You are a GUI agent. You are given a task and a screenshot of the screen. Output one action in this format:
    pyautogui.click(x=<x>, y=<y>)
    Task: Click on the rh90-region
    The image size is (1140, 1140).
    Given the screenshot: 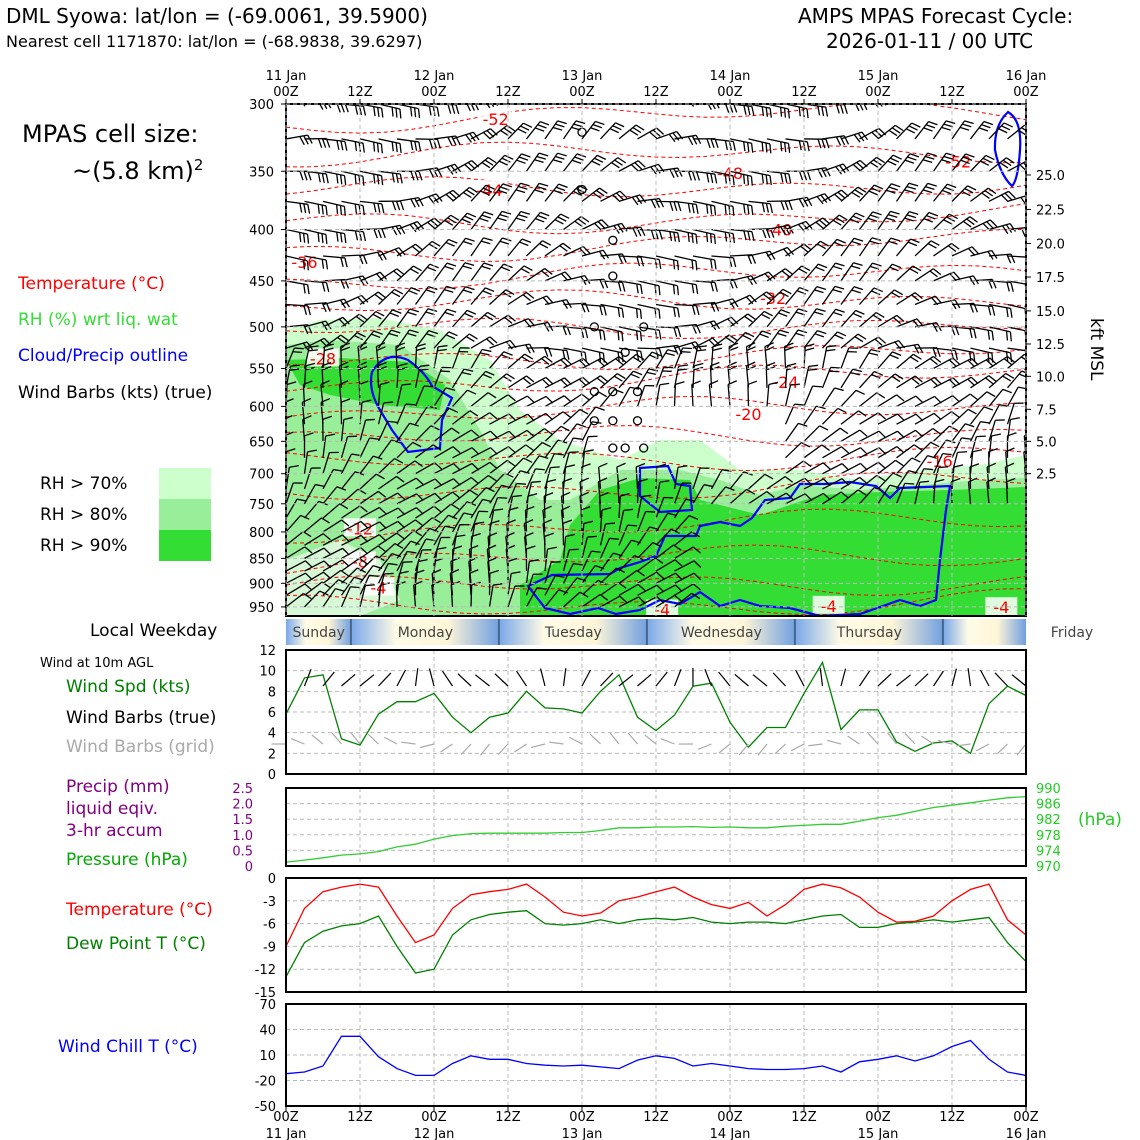 What is the action you would take?
    pyautogui.click(x=365, y=384)
    